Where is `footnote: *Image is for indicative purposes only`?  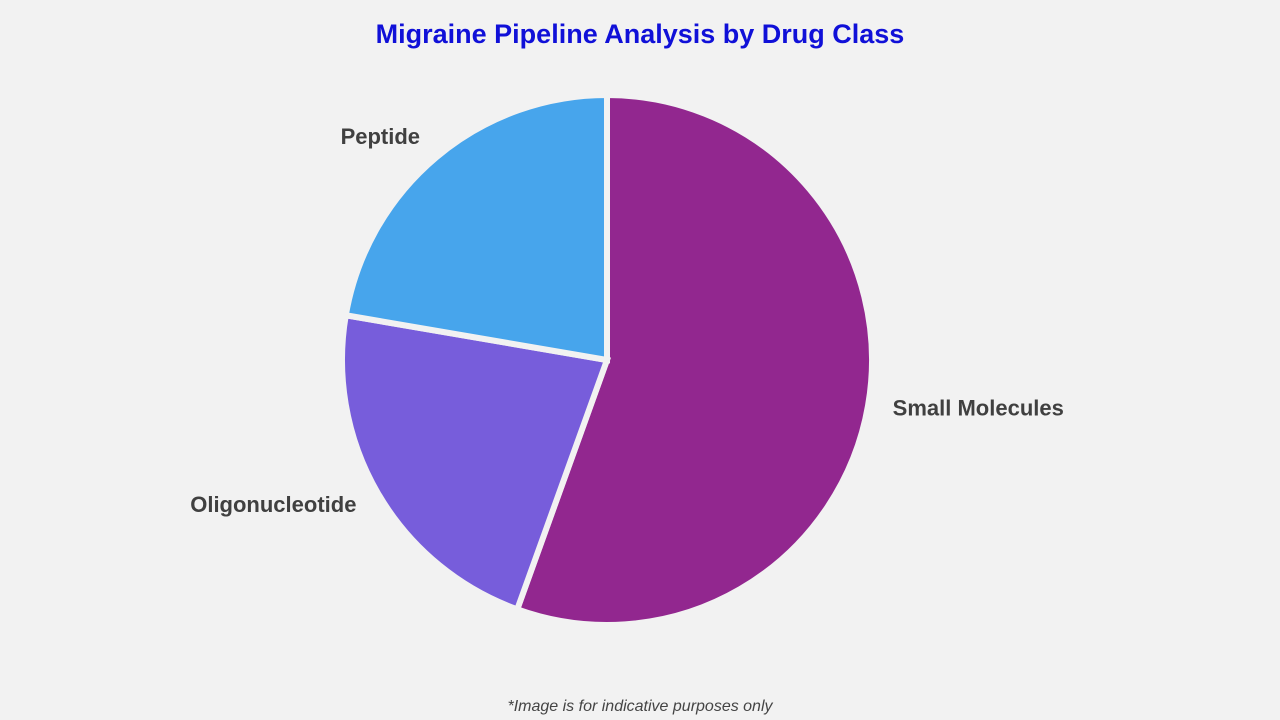
footnote: *Image is for indicative purposes only is located at coordinates (640, 706).